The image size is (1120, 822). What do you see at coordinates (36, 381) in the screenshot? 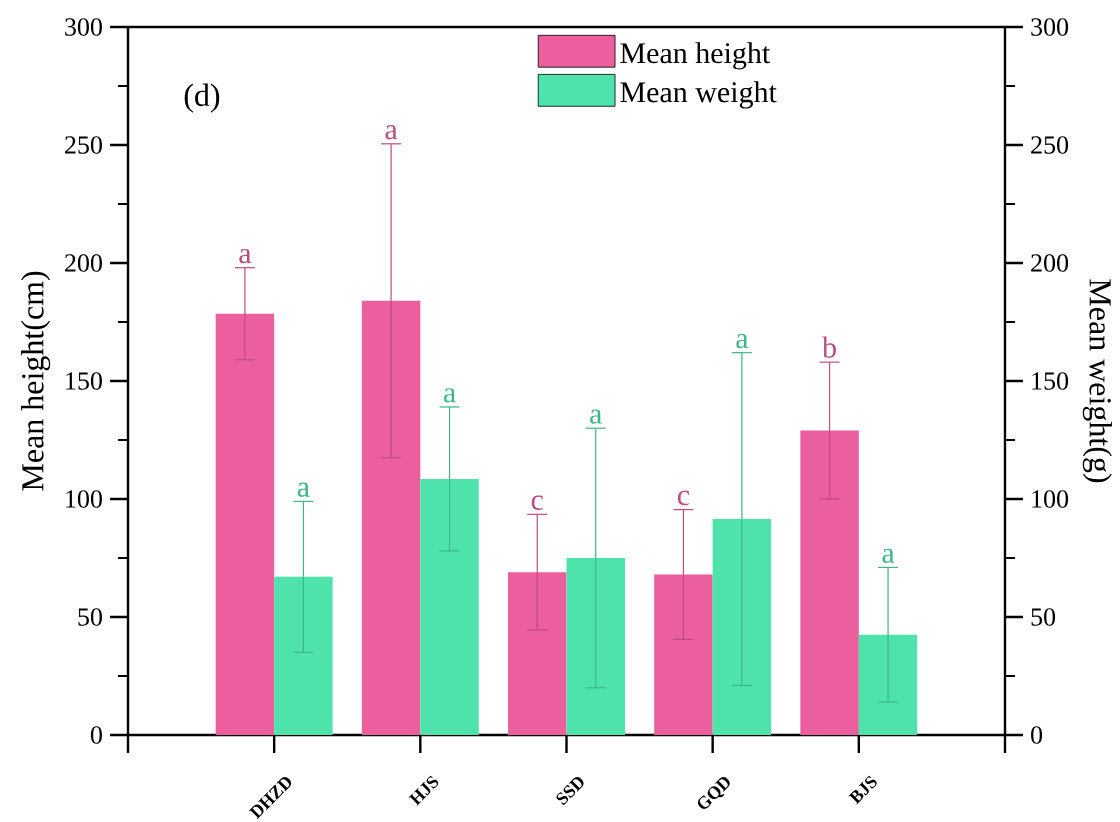
I see `y-axis-title: Mean height(cm)` at bounding box center [36, 381].